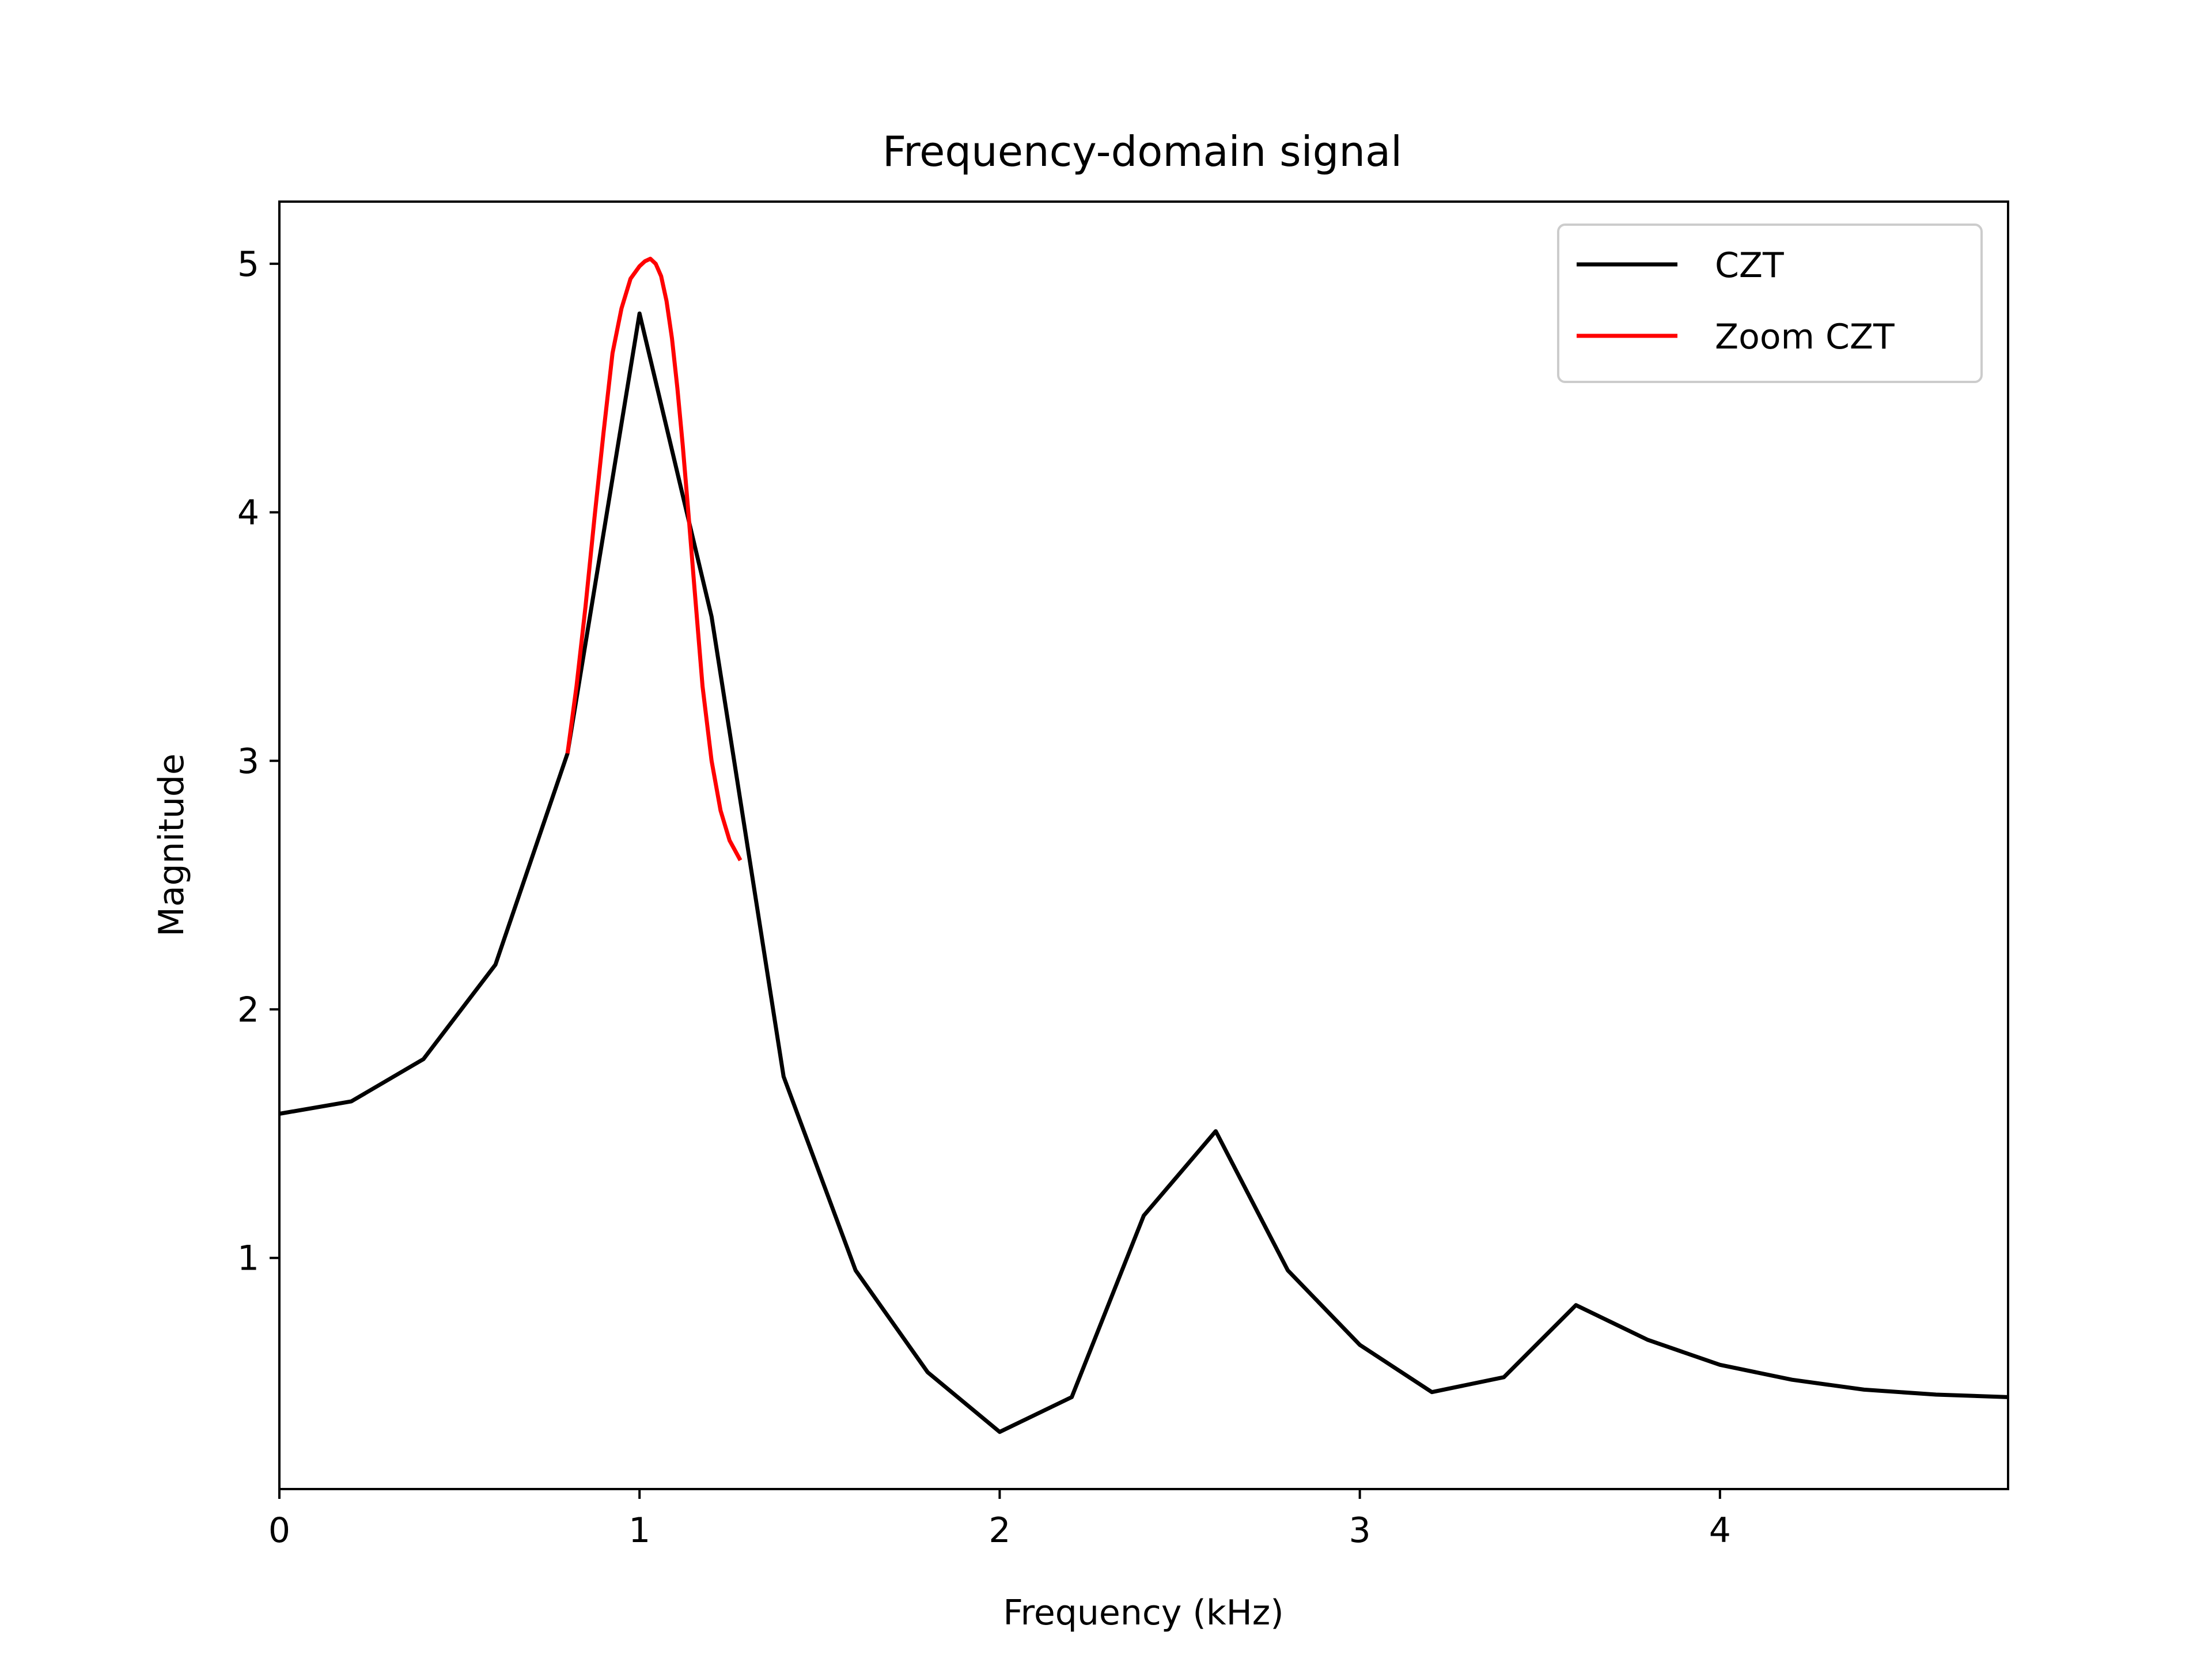 Image resolution: width=2212 pixels, height=1659 pixels. What do you see at coordinates (248, 264) in the screenshot?
I see `y-tick-label: 5` at bounding box center [248, 264].